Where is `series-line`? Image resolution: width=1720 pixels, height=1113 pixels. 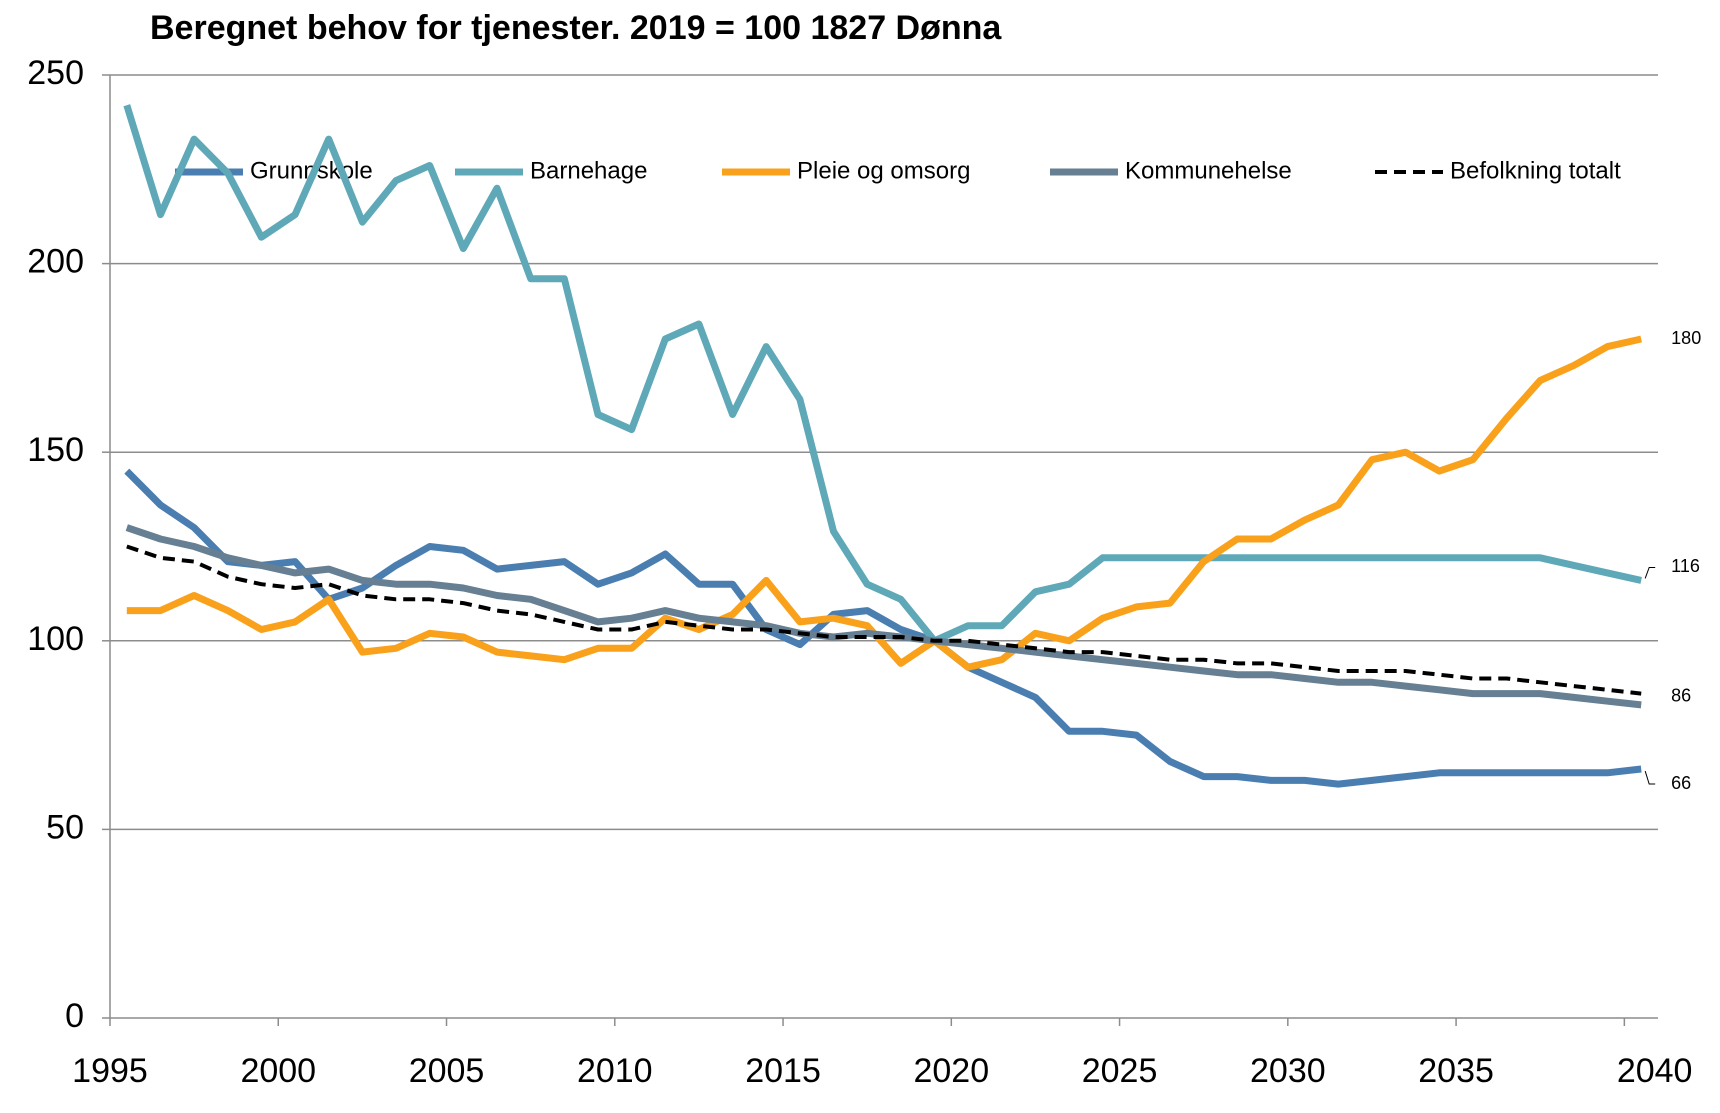
series-line is located at coordinates (884, 620).